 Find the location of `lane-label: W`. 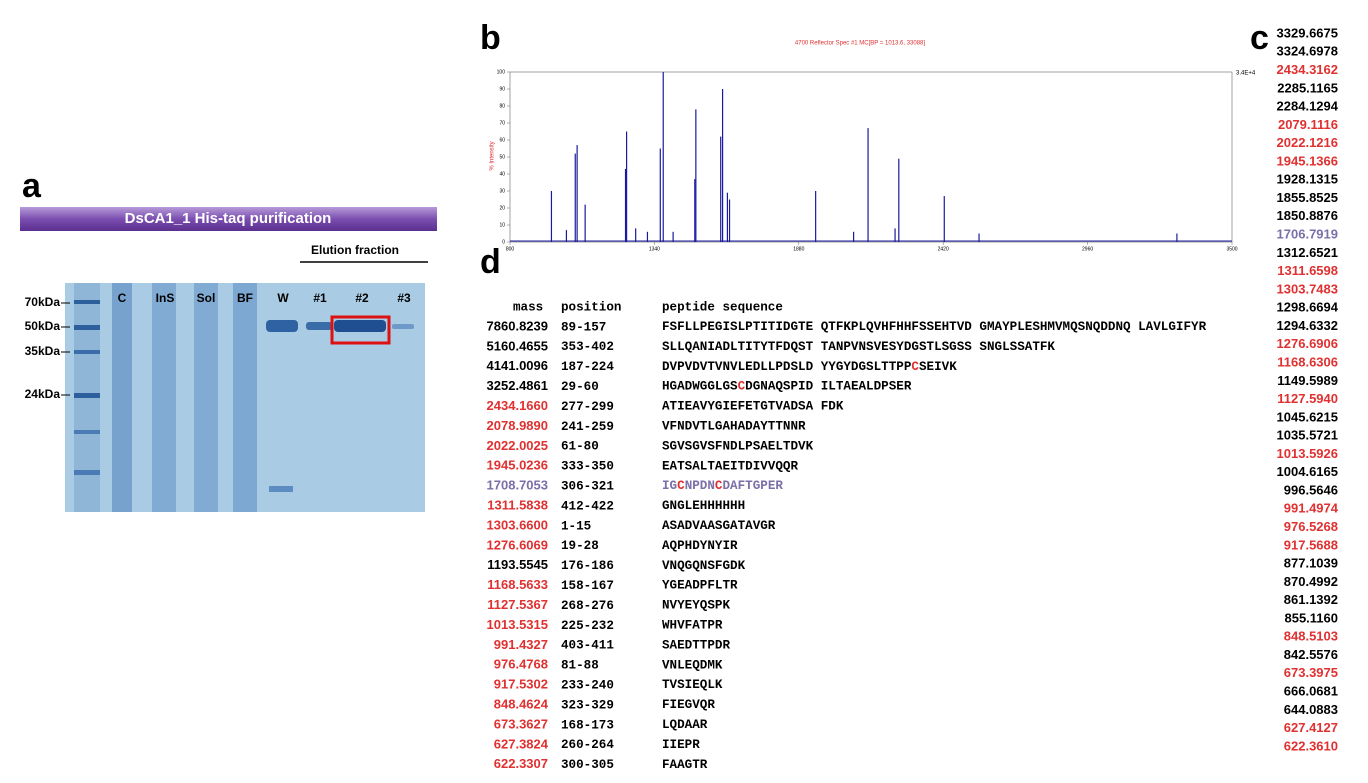

lane-label: W is located at coordinates (283, 298).